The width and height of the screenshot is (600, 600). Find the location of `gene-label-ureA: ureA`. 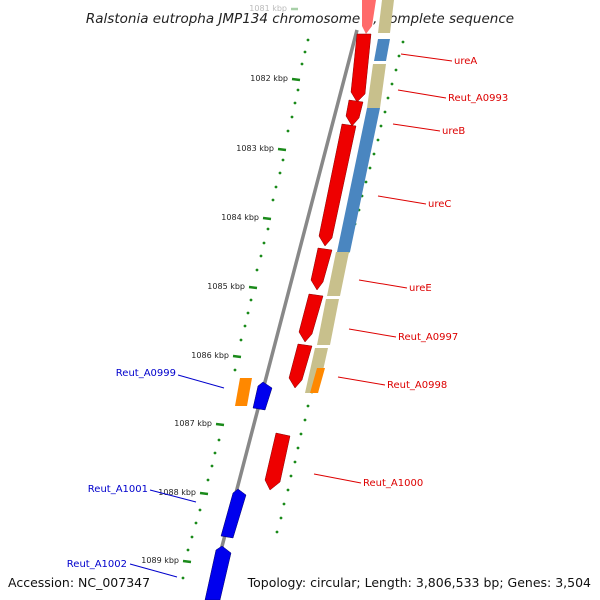

gene-label-ureA: ureA is located at coordinates (465, 61).